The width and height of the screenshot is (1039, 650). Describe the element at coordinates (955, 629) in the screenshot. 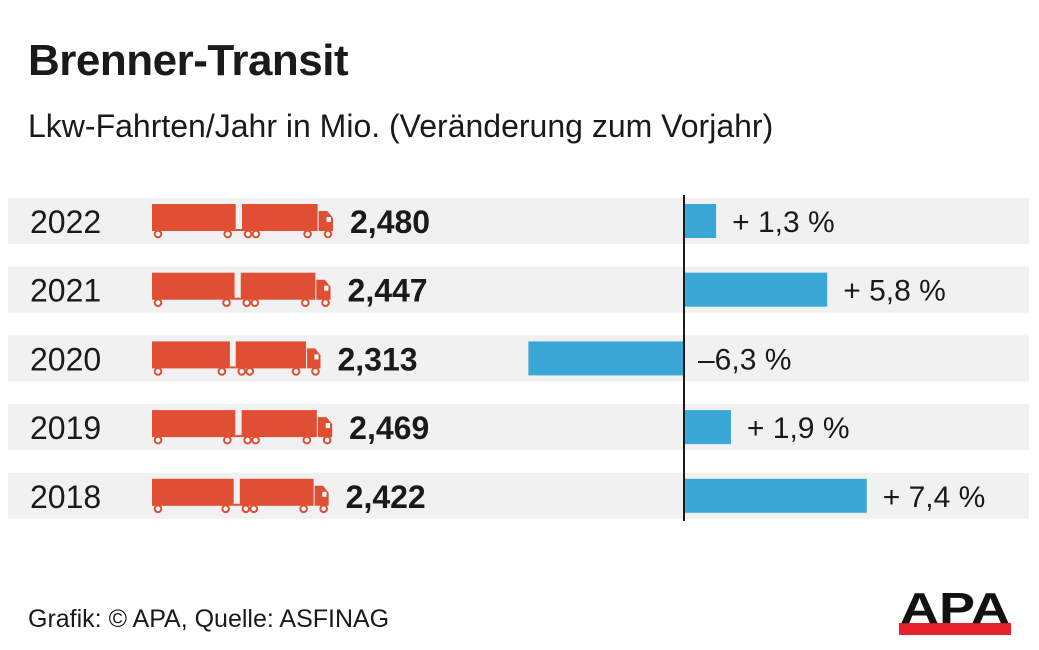

I see `logo-red-bar` at that location.